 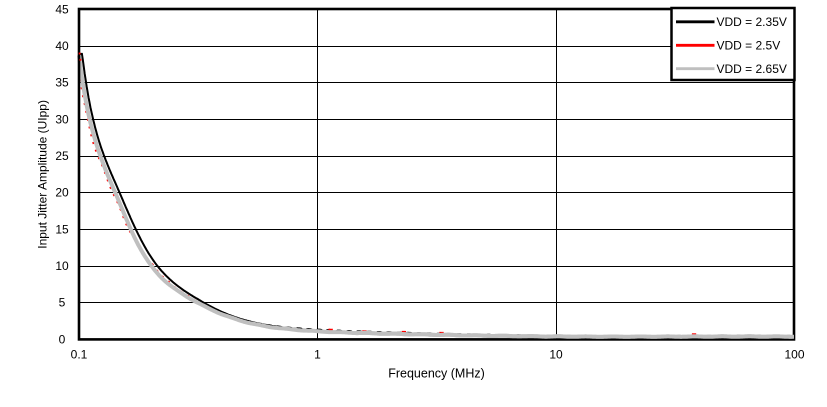 What do you see at coordinates (749, 46) in the screenshot?
I see `svg-text: VDD = 2.5V` at bounding box center [749, 46].